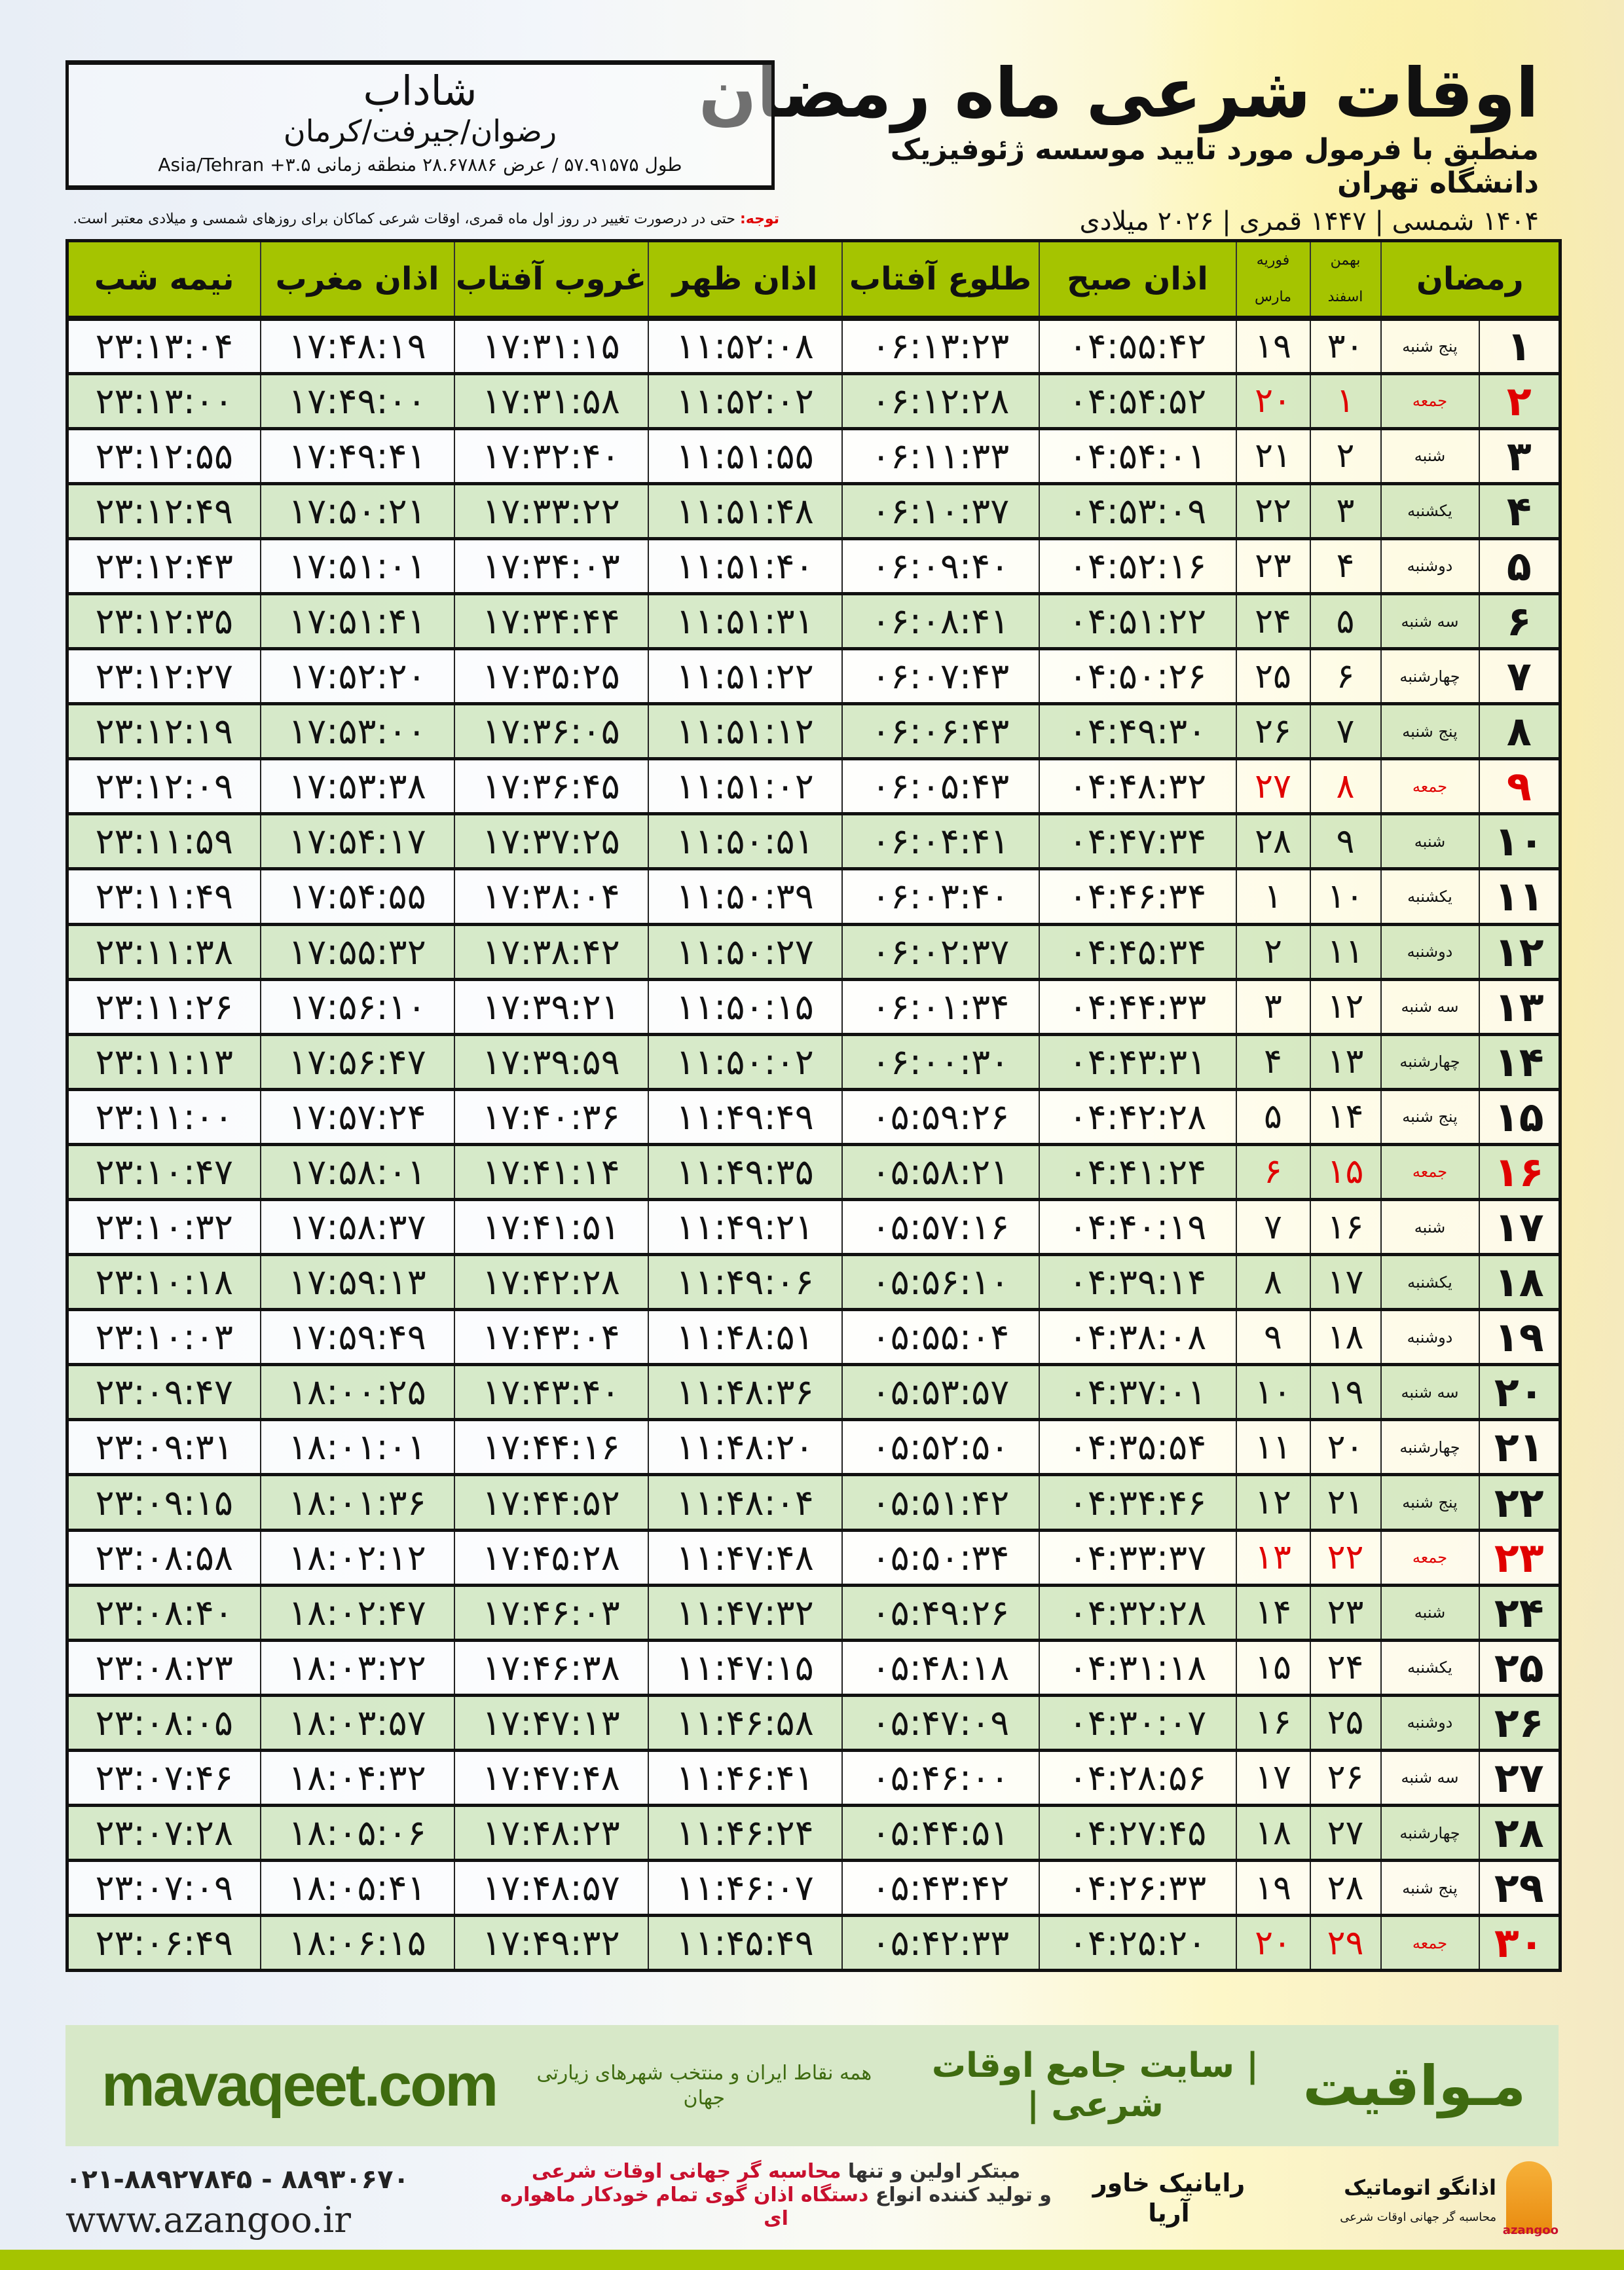 The image size is (1624, 2270). Describe the element at coordinates (940, 511) in the screenshot. I see `sunrise-time: ۰۶:۱۰:۳۷` at that location.